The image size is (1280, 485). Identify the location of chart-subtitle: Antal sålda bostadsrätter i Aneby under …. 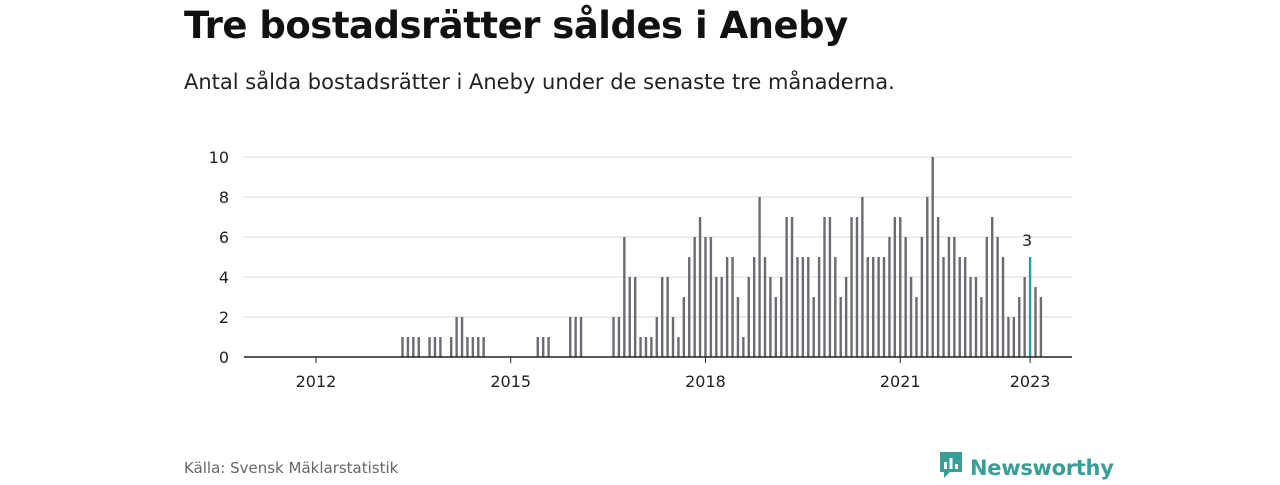
(539, 82).